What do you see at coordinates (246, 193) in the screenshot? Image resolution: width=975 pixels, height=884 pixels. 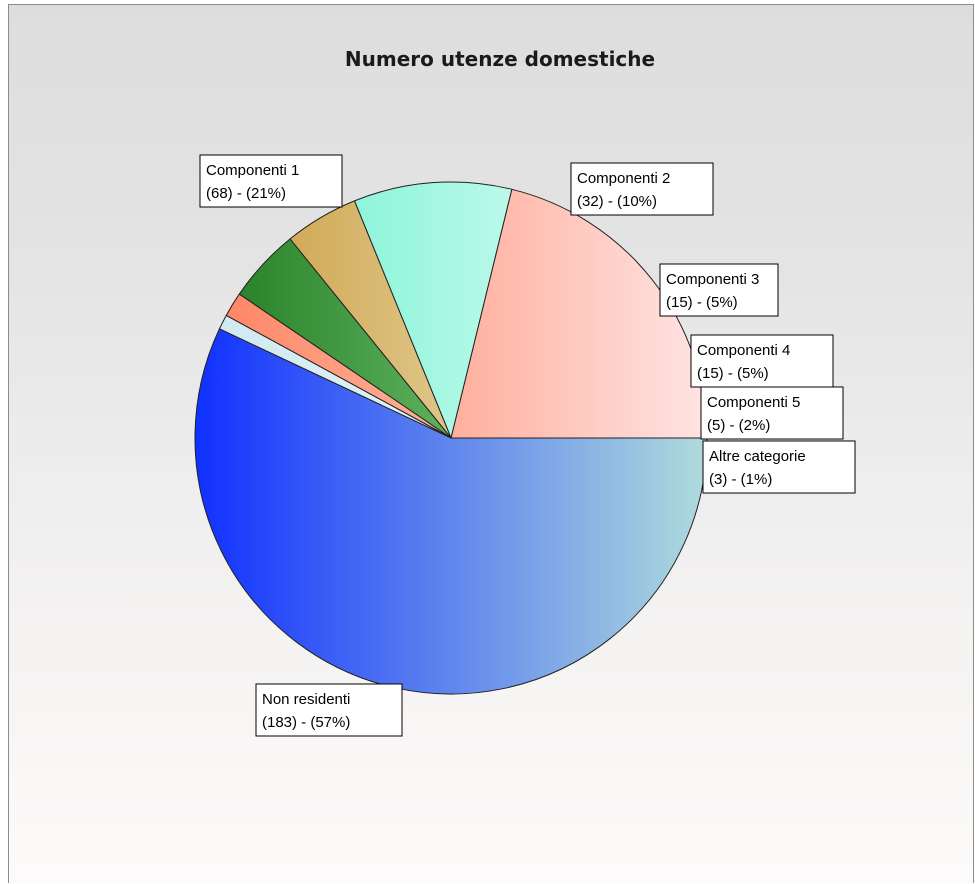 I see `slice-label-value: (68) - (21%)` at bounding box center [246, 193].